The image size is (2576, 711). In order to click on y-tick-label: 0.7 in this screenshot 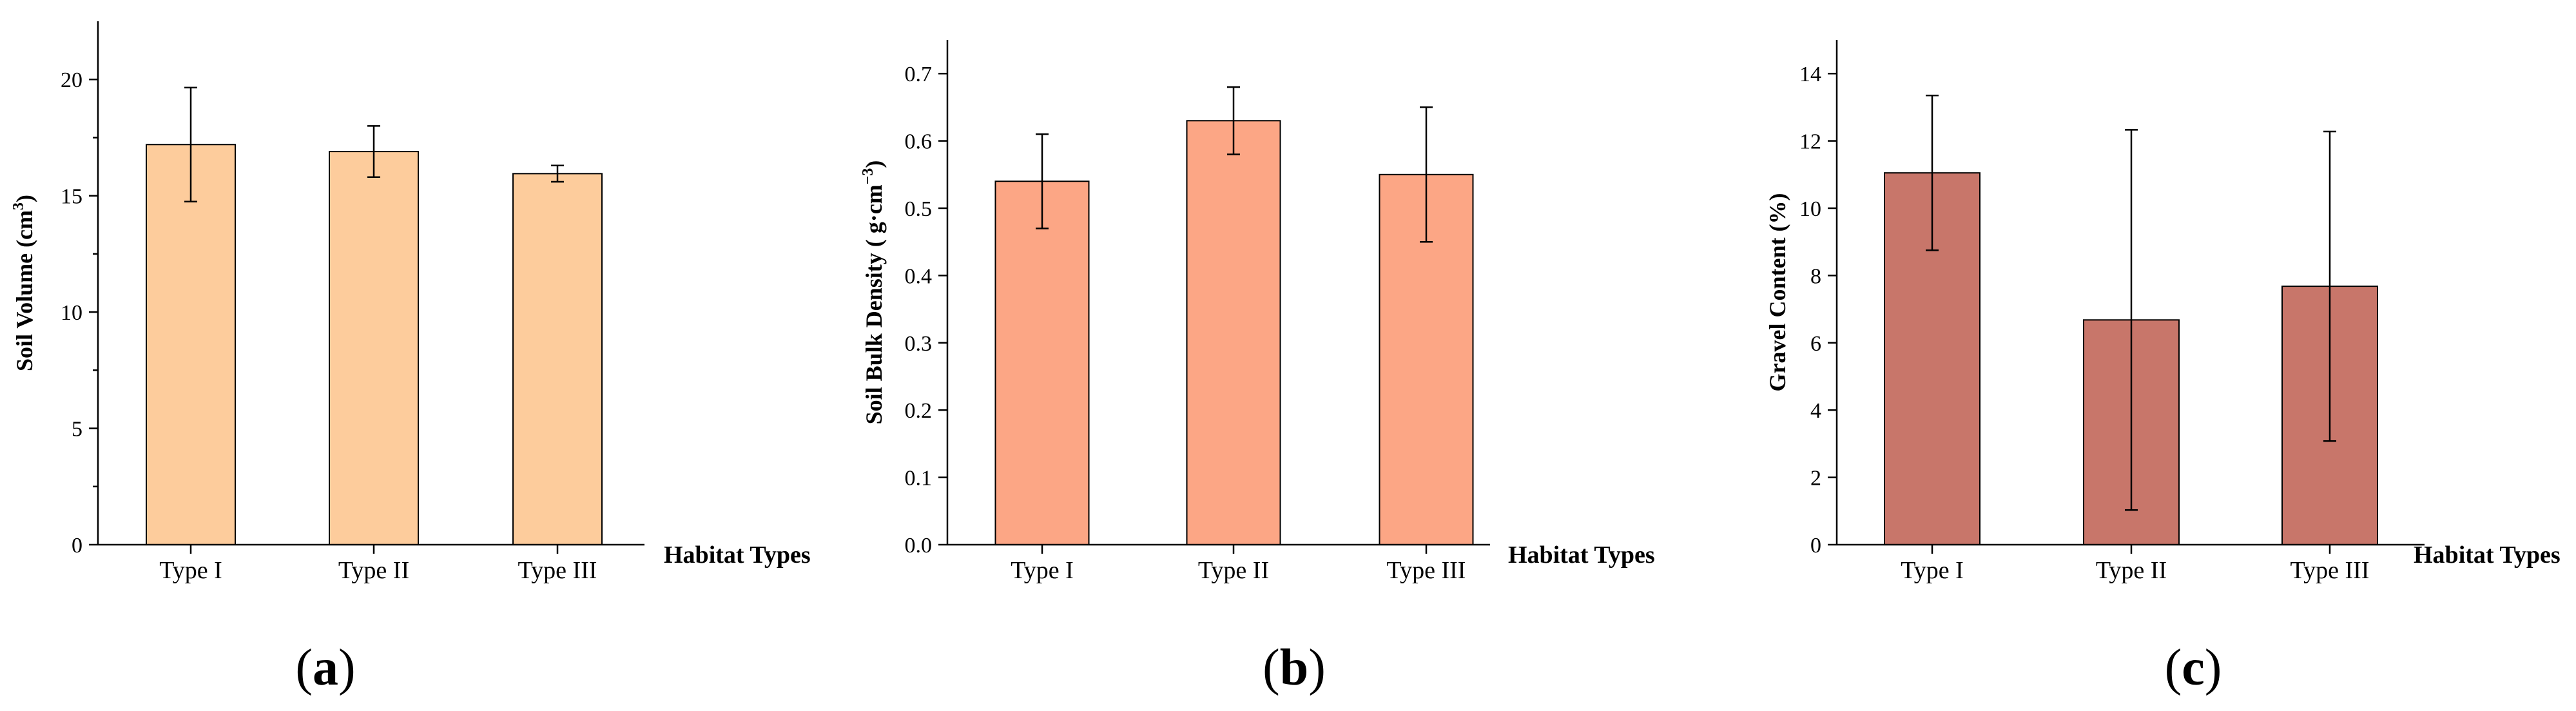, I will do `click(919, 75)`.